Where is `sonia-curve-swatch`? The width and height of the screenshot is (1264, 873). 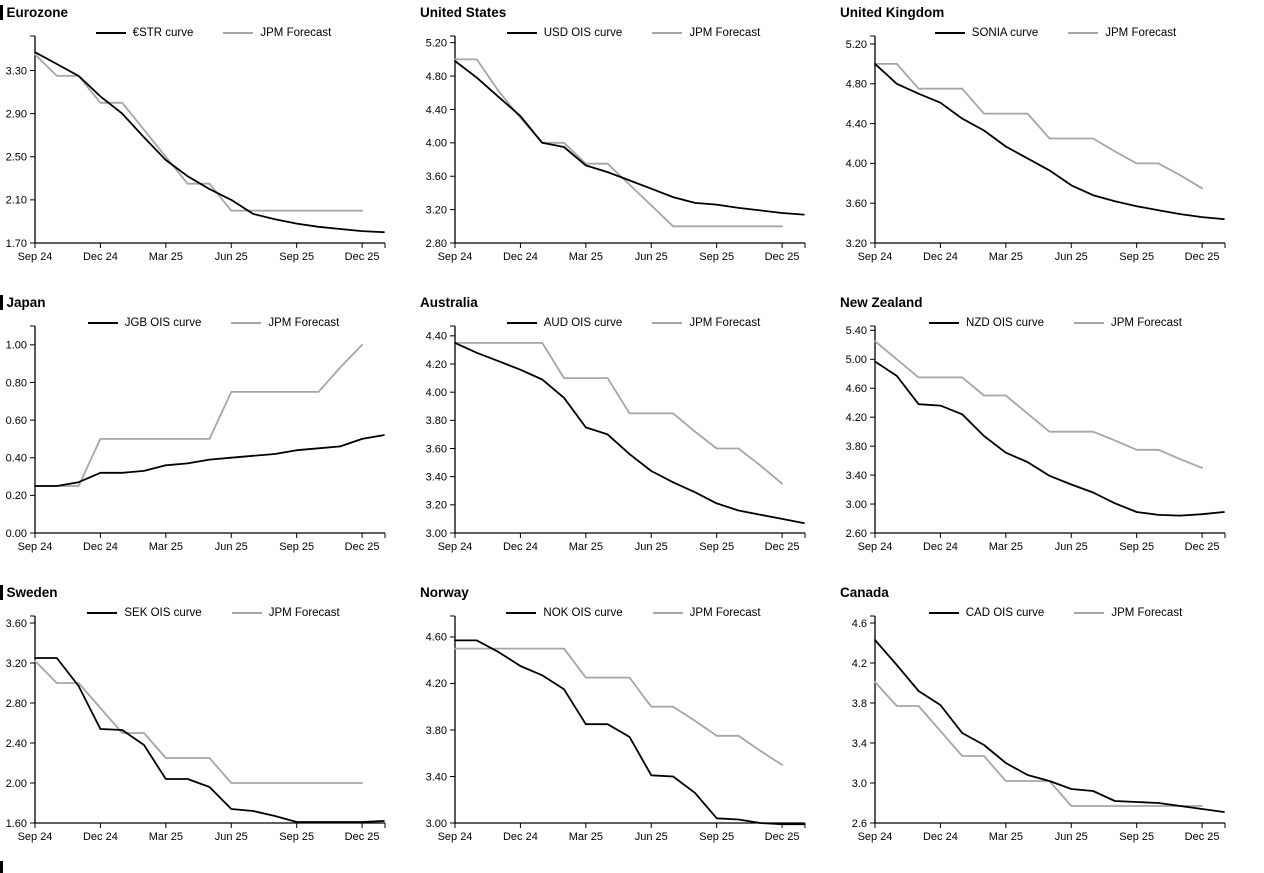
sonia-curve-swatch is located at coordinates (949, 33).